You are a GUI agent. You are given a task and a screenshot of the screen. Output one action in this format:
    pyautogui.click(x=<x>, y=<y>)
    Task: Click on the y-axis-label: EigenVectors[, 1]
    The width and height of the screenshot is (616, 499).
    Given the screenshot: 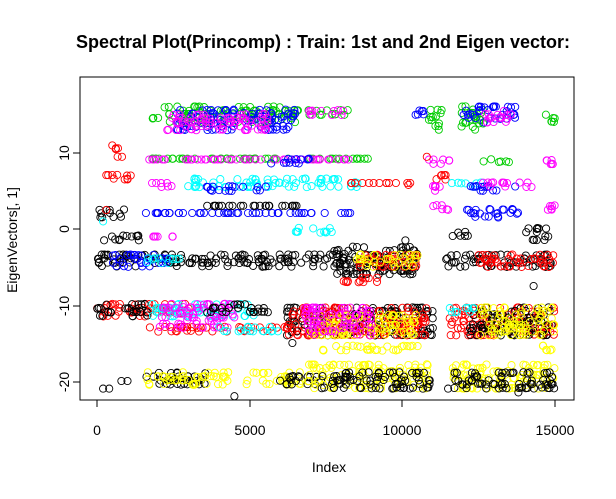 What is the action you would take?
    pyautogui.click(x=12, y=240)
    